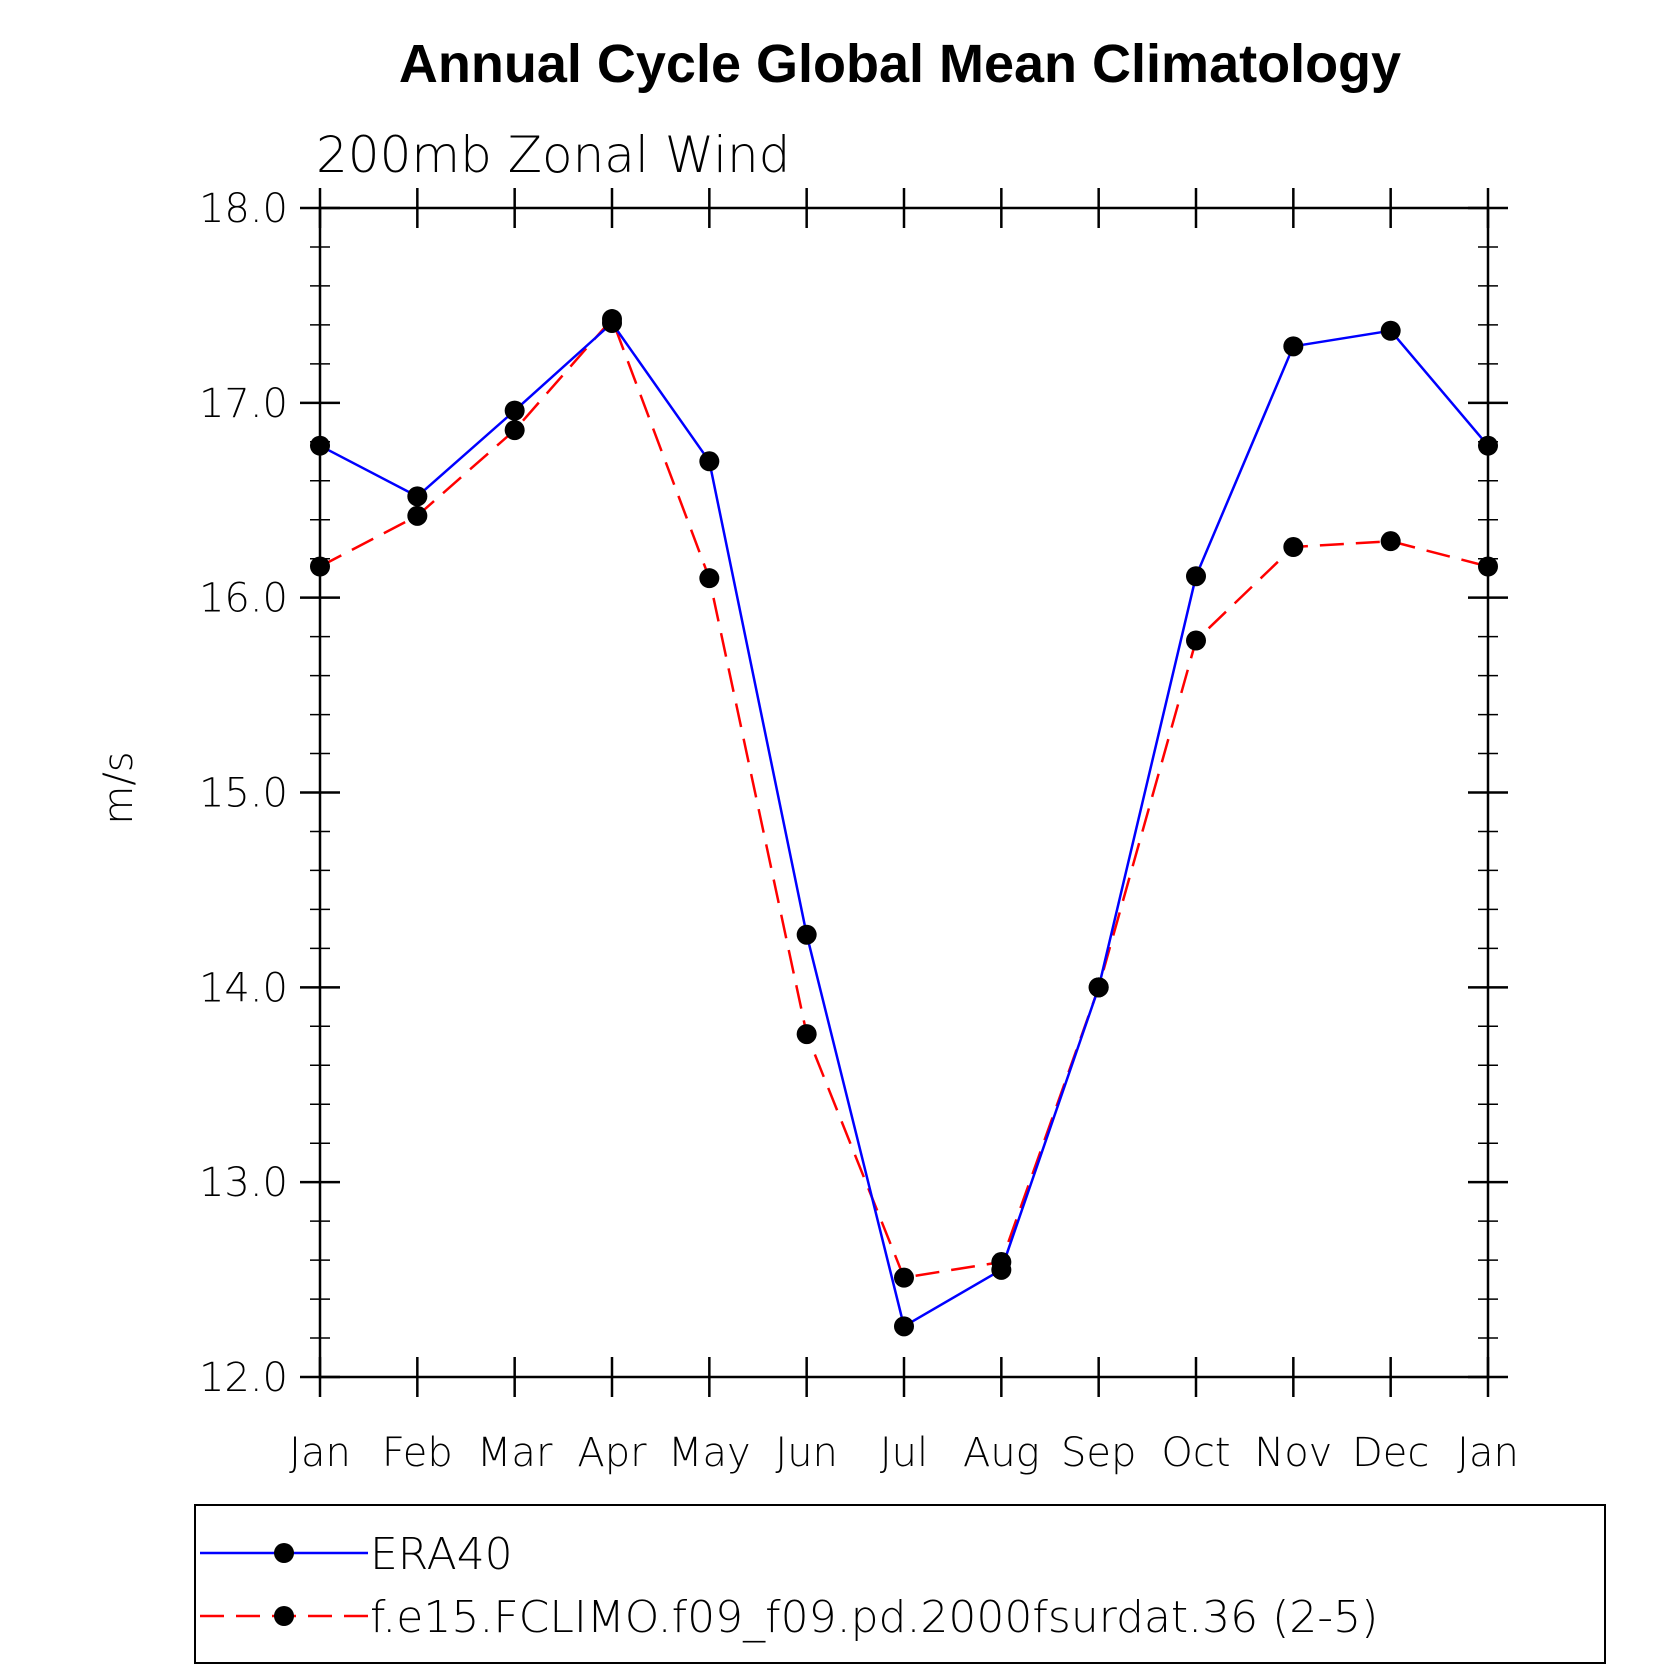 This screenshot has width=1680, height=1680. Describe the element at coordinates (1195, 1453) in the screenshot. I see `x-tick-label: Oct` at that location.